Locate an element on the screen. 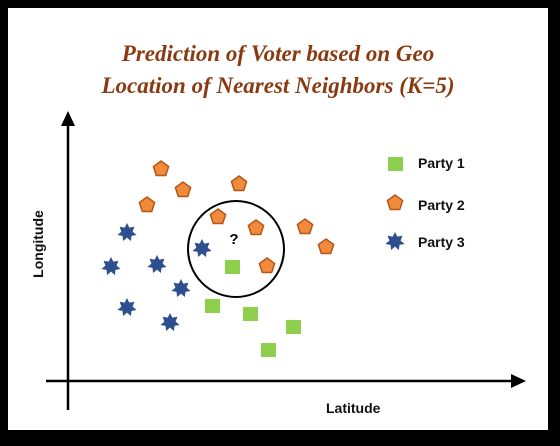 The height and width of the screenshot is (446, 560). x-axis is located at coordinates (286, 381).